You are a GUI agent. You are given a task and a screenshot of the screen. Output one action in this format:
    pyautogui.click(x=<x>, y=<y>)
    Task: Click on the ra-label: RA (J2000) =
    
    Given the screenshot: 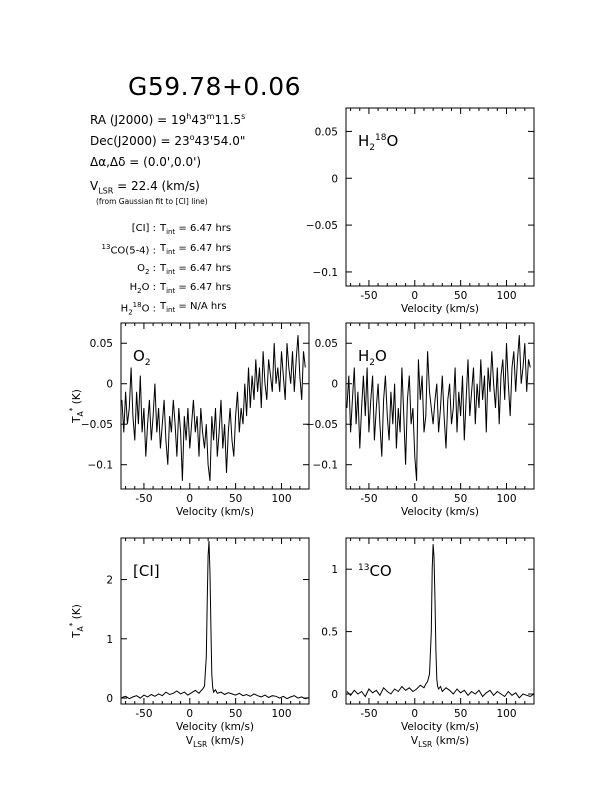 What is the action you would take?
    pyautogui.click(x=130, y=120)
    